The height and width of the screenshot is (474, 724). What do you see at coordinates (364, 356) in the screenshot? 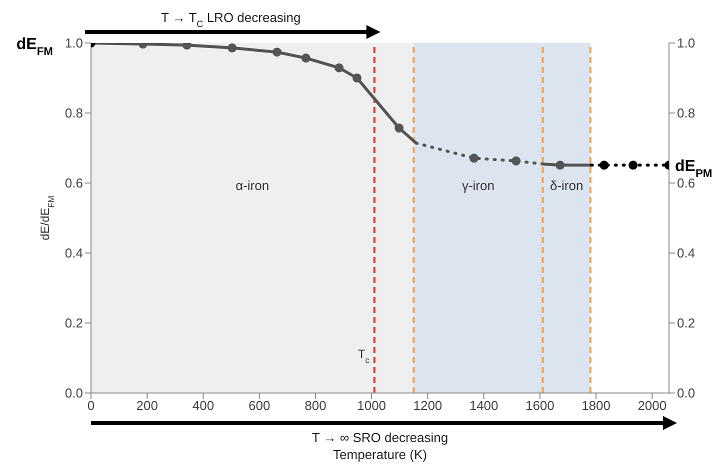
I see `ref-line-label: T$_{c}$` at bounding box center [364, 356].